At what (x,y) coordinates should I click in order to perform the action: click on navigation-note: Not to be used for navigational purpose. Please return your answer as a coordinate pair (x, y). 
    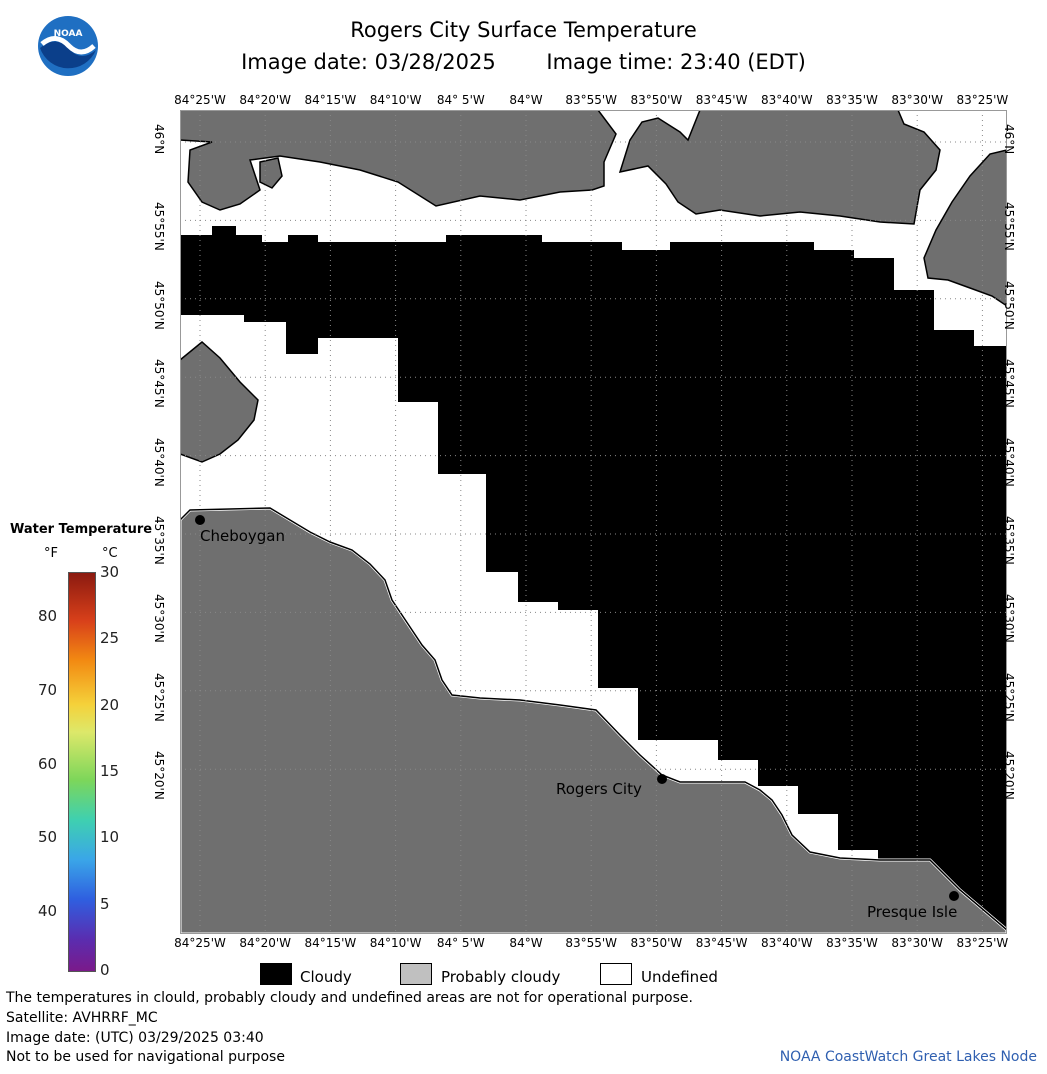
    Looking at the image, I should click on (145, 1057).